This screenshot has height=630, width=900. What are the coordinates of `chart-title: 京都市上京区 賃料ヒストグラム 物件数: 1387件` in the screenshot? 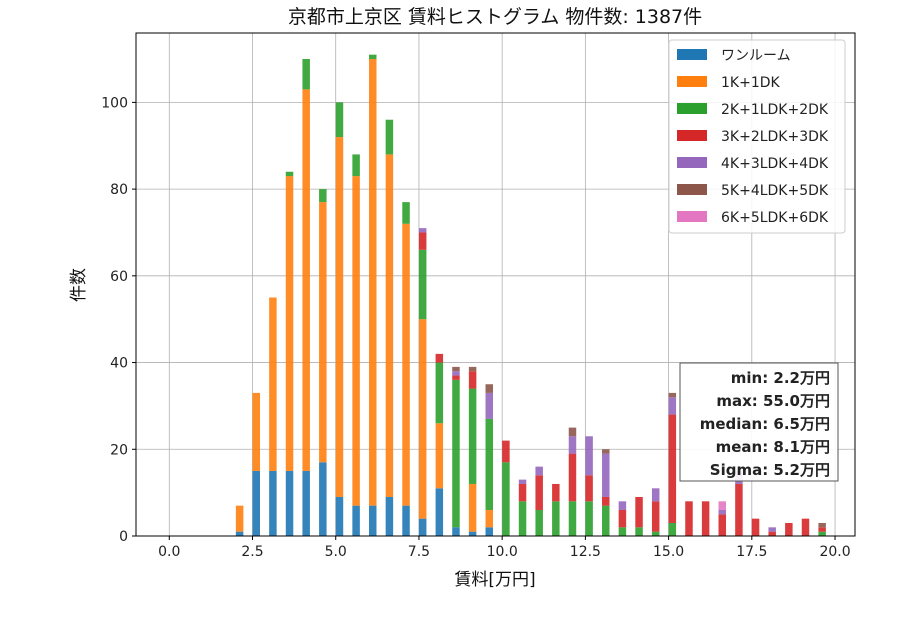 It's located at (495, 17).